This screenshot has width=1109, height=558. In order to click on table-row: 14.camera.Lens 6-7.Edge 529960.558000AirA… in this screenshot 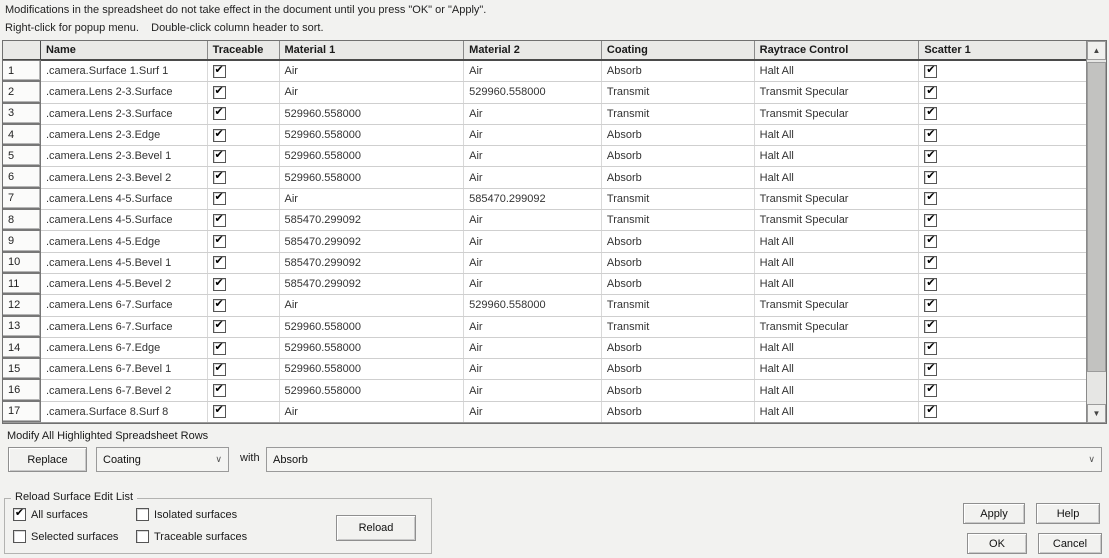, I will do `click(544, 348)`.